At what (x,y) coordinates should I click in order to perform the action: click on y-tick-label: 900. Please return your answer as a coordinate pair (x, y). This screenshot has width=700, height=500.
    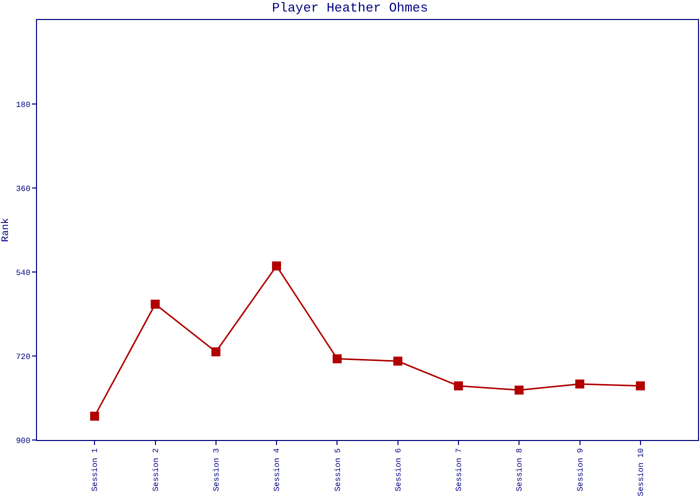
    Looking at the image, I should click on (23, 441).